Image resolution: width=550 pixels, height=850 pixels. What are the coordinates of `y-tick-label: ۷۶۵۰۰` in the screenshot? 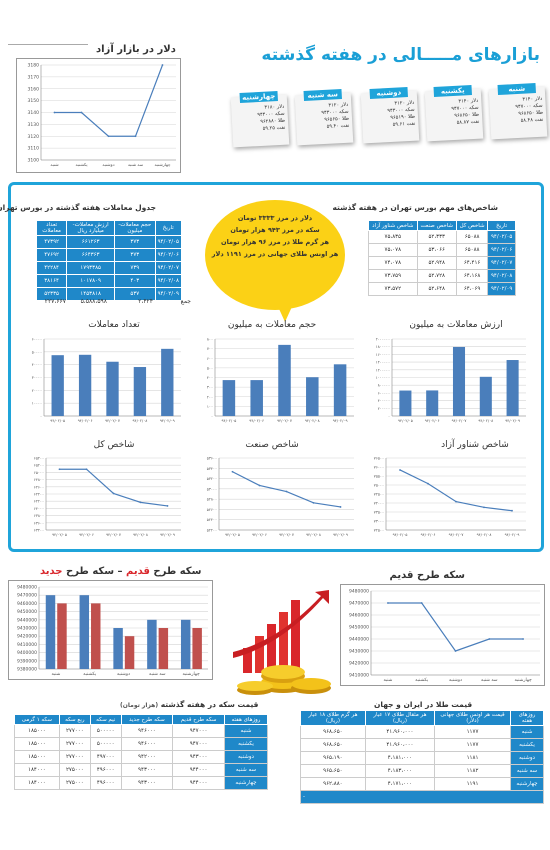 It's located at (379, 458).